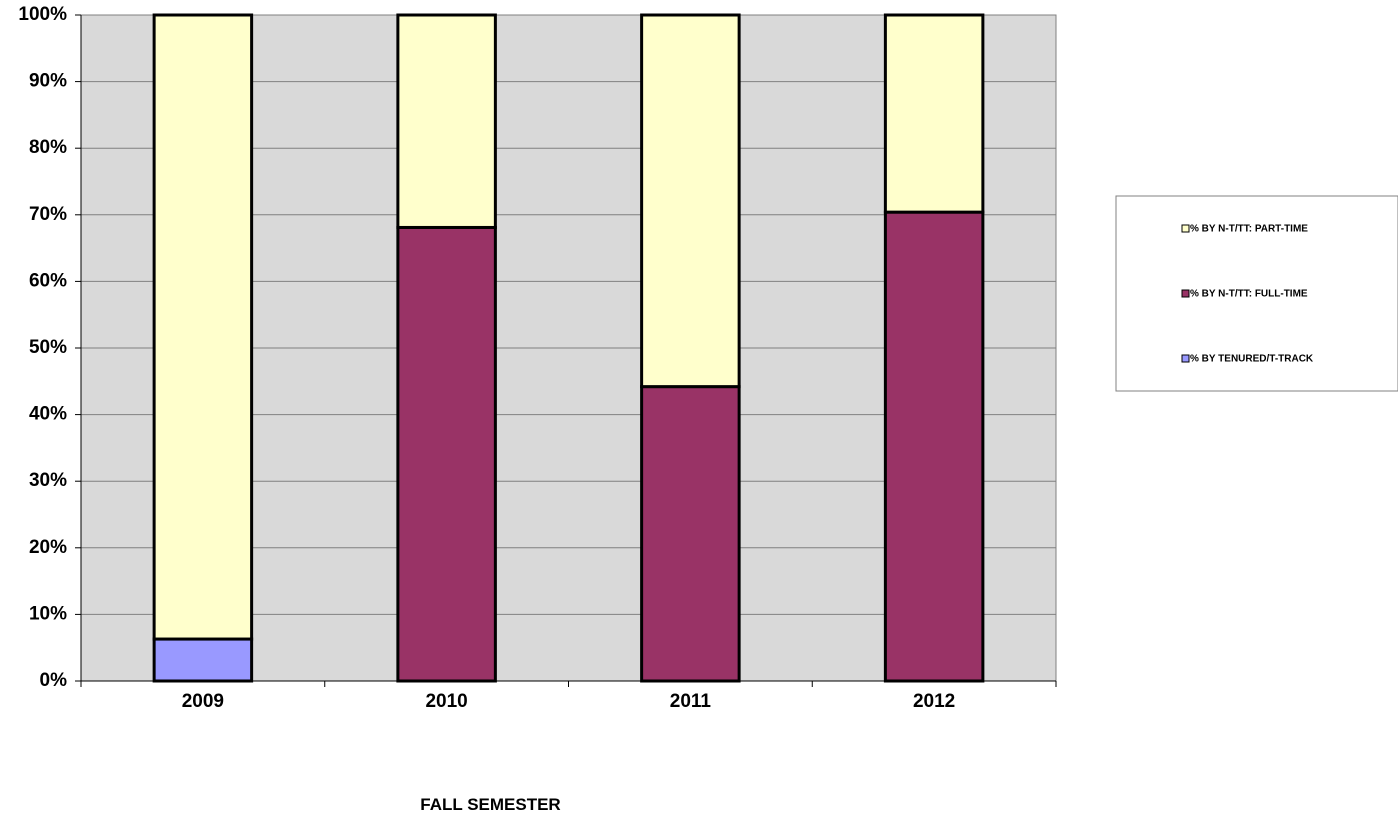 This screenshot has height=817, width=1398. What do you see at coordinates (48, 81) in the screenshot?
I see `y-tick-label: 90%` at bounding box center [48, 81].